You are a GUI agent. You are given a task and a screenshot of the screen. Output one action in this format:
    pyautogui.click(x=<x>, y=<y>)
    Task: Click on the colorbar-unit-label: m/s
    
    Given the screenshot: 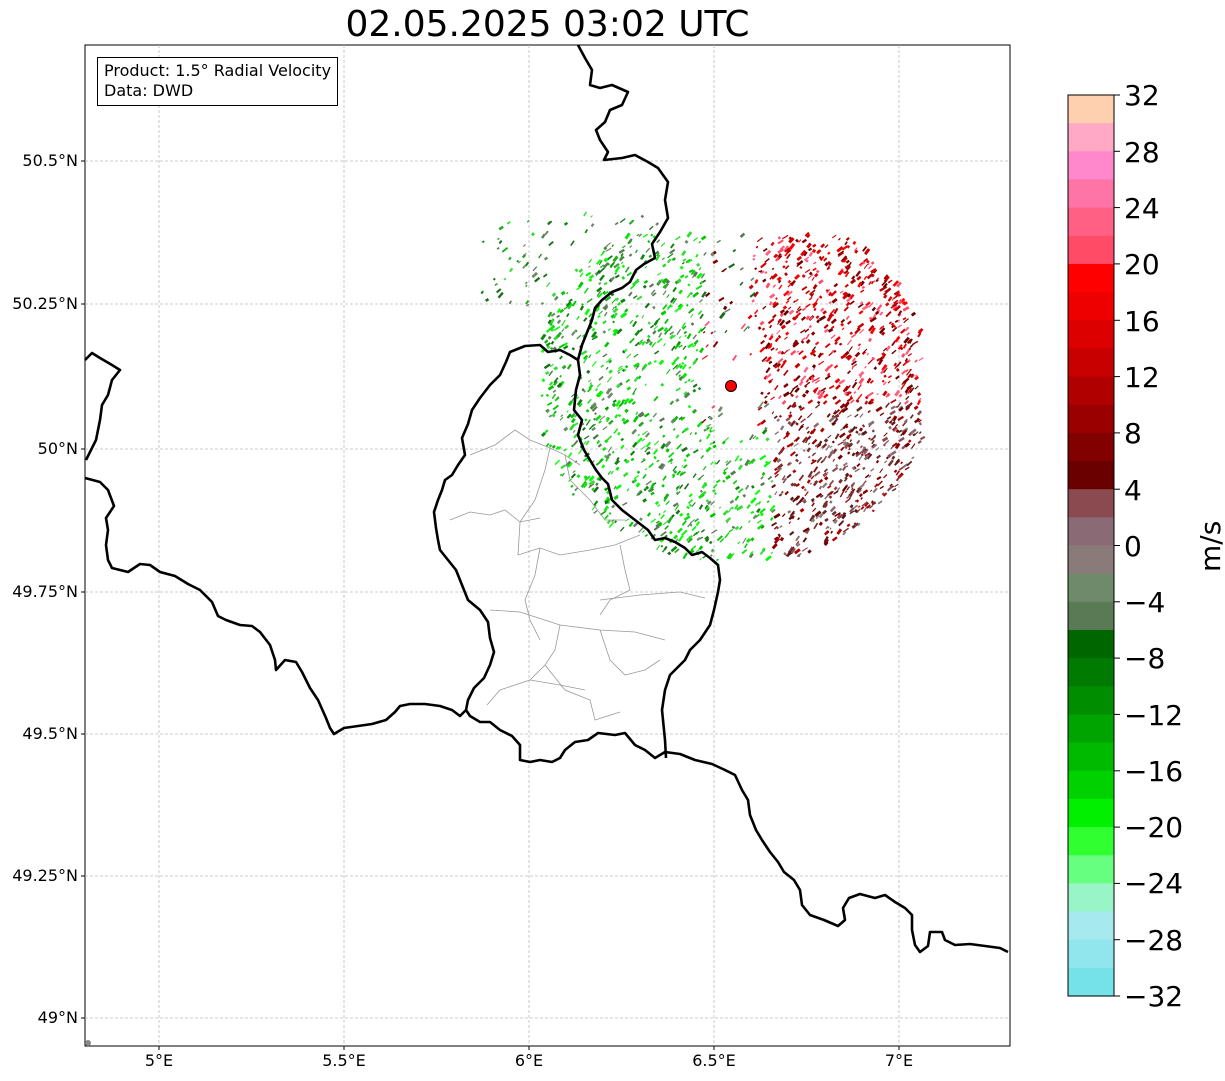 What is the action you would take?
    pyautogui.click(x=1209, y=546)
    